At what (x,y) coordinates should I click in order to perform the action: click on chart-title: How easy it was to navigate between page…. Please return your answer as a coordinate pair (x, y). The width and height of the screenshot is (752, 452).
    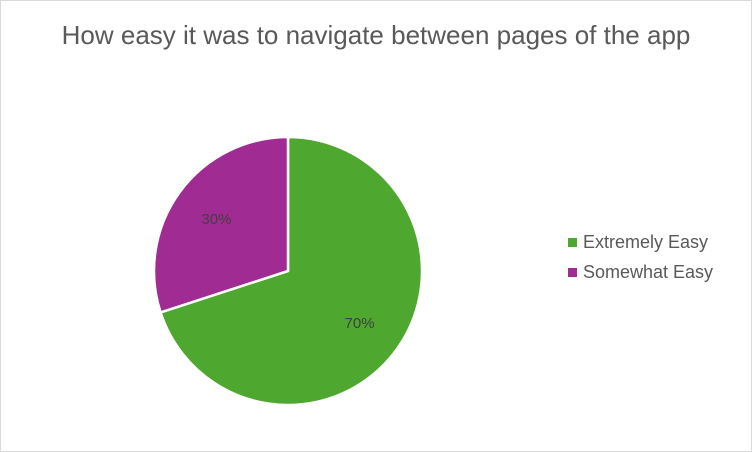
    Looking at the image, I should click on (376, 35).